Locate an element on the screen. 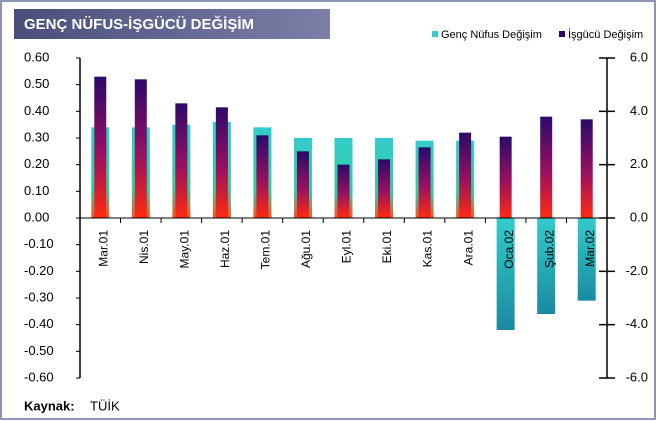  y-tick-label: 0.30 is located at coordinates (36, 136).